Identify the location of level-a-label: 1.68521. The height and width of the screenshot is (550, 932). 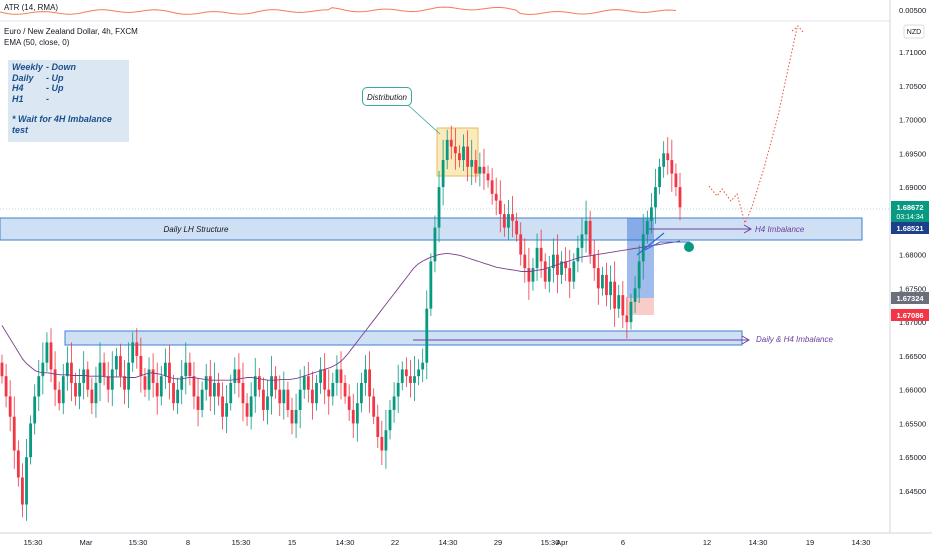
(909, 228).